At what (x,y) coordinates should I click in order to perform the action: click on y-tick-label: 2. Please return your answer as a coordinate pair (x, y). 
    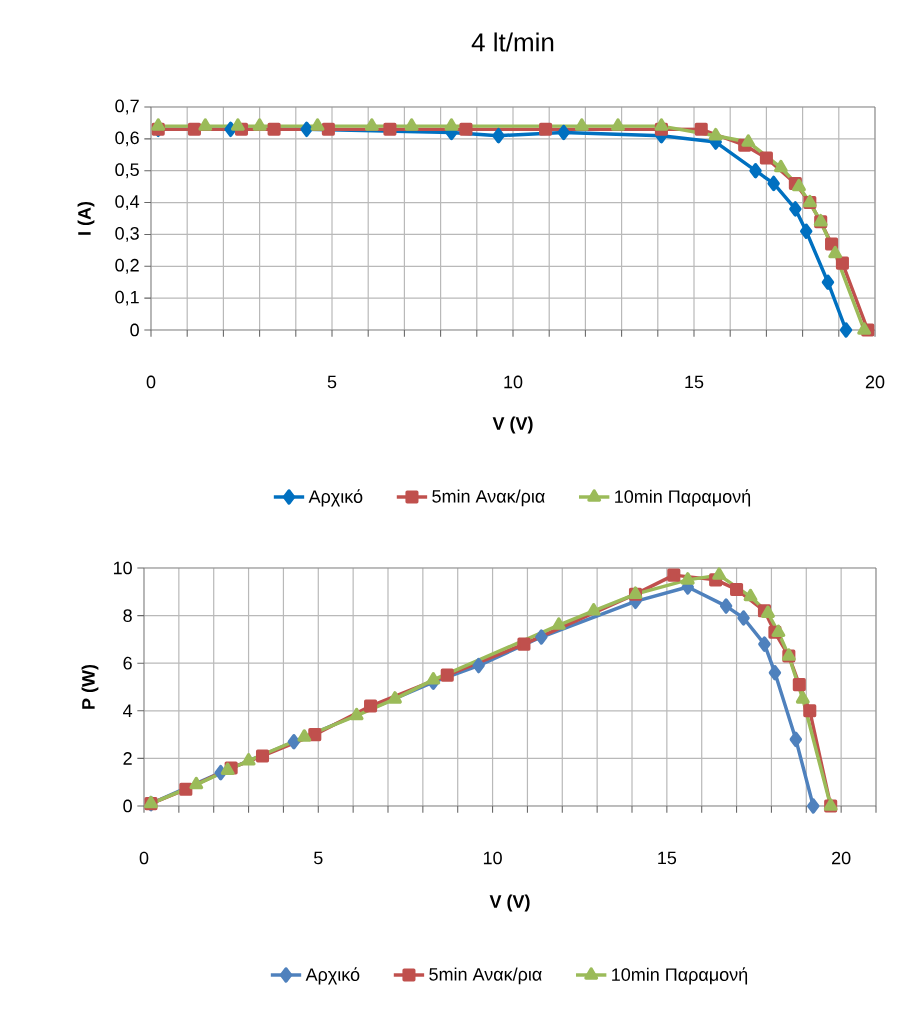
    Looking at the image, I should click on (127, 758).